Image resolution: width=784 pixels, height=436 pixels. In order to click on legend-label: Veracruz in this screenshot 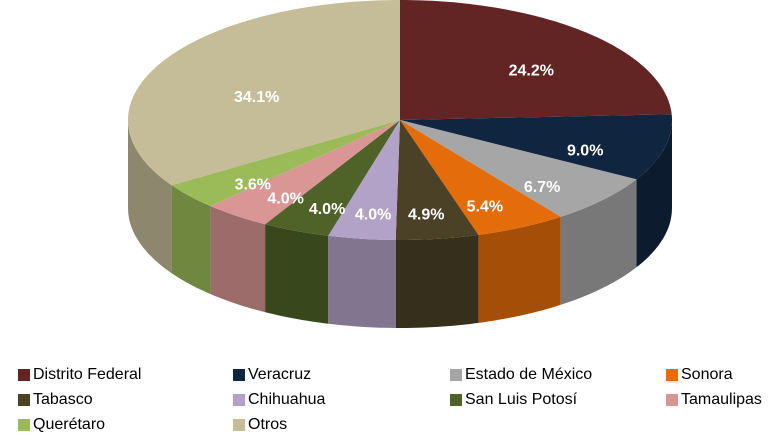, I will do `click(279, 374)`.